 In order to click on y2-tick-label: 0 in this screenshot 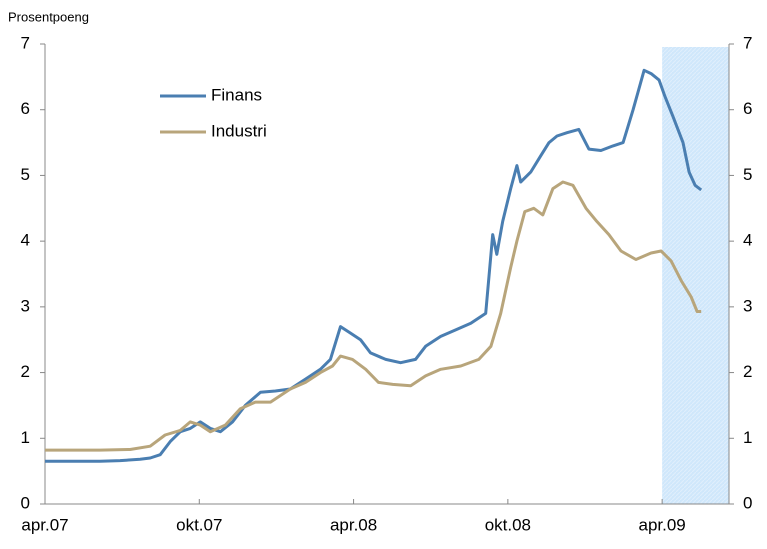, I will do `click(747, 502)`.